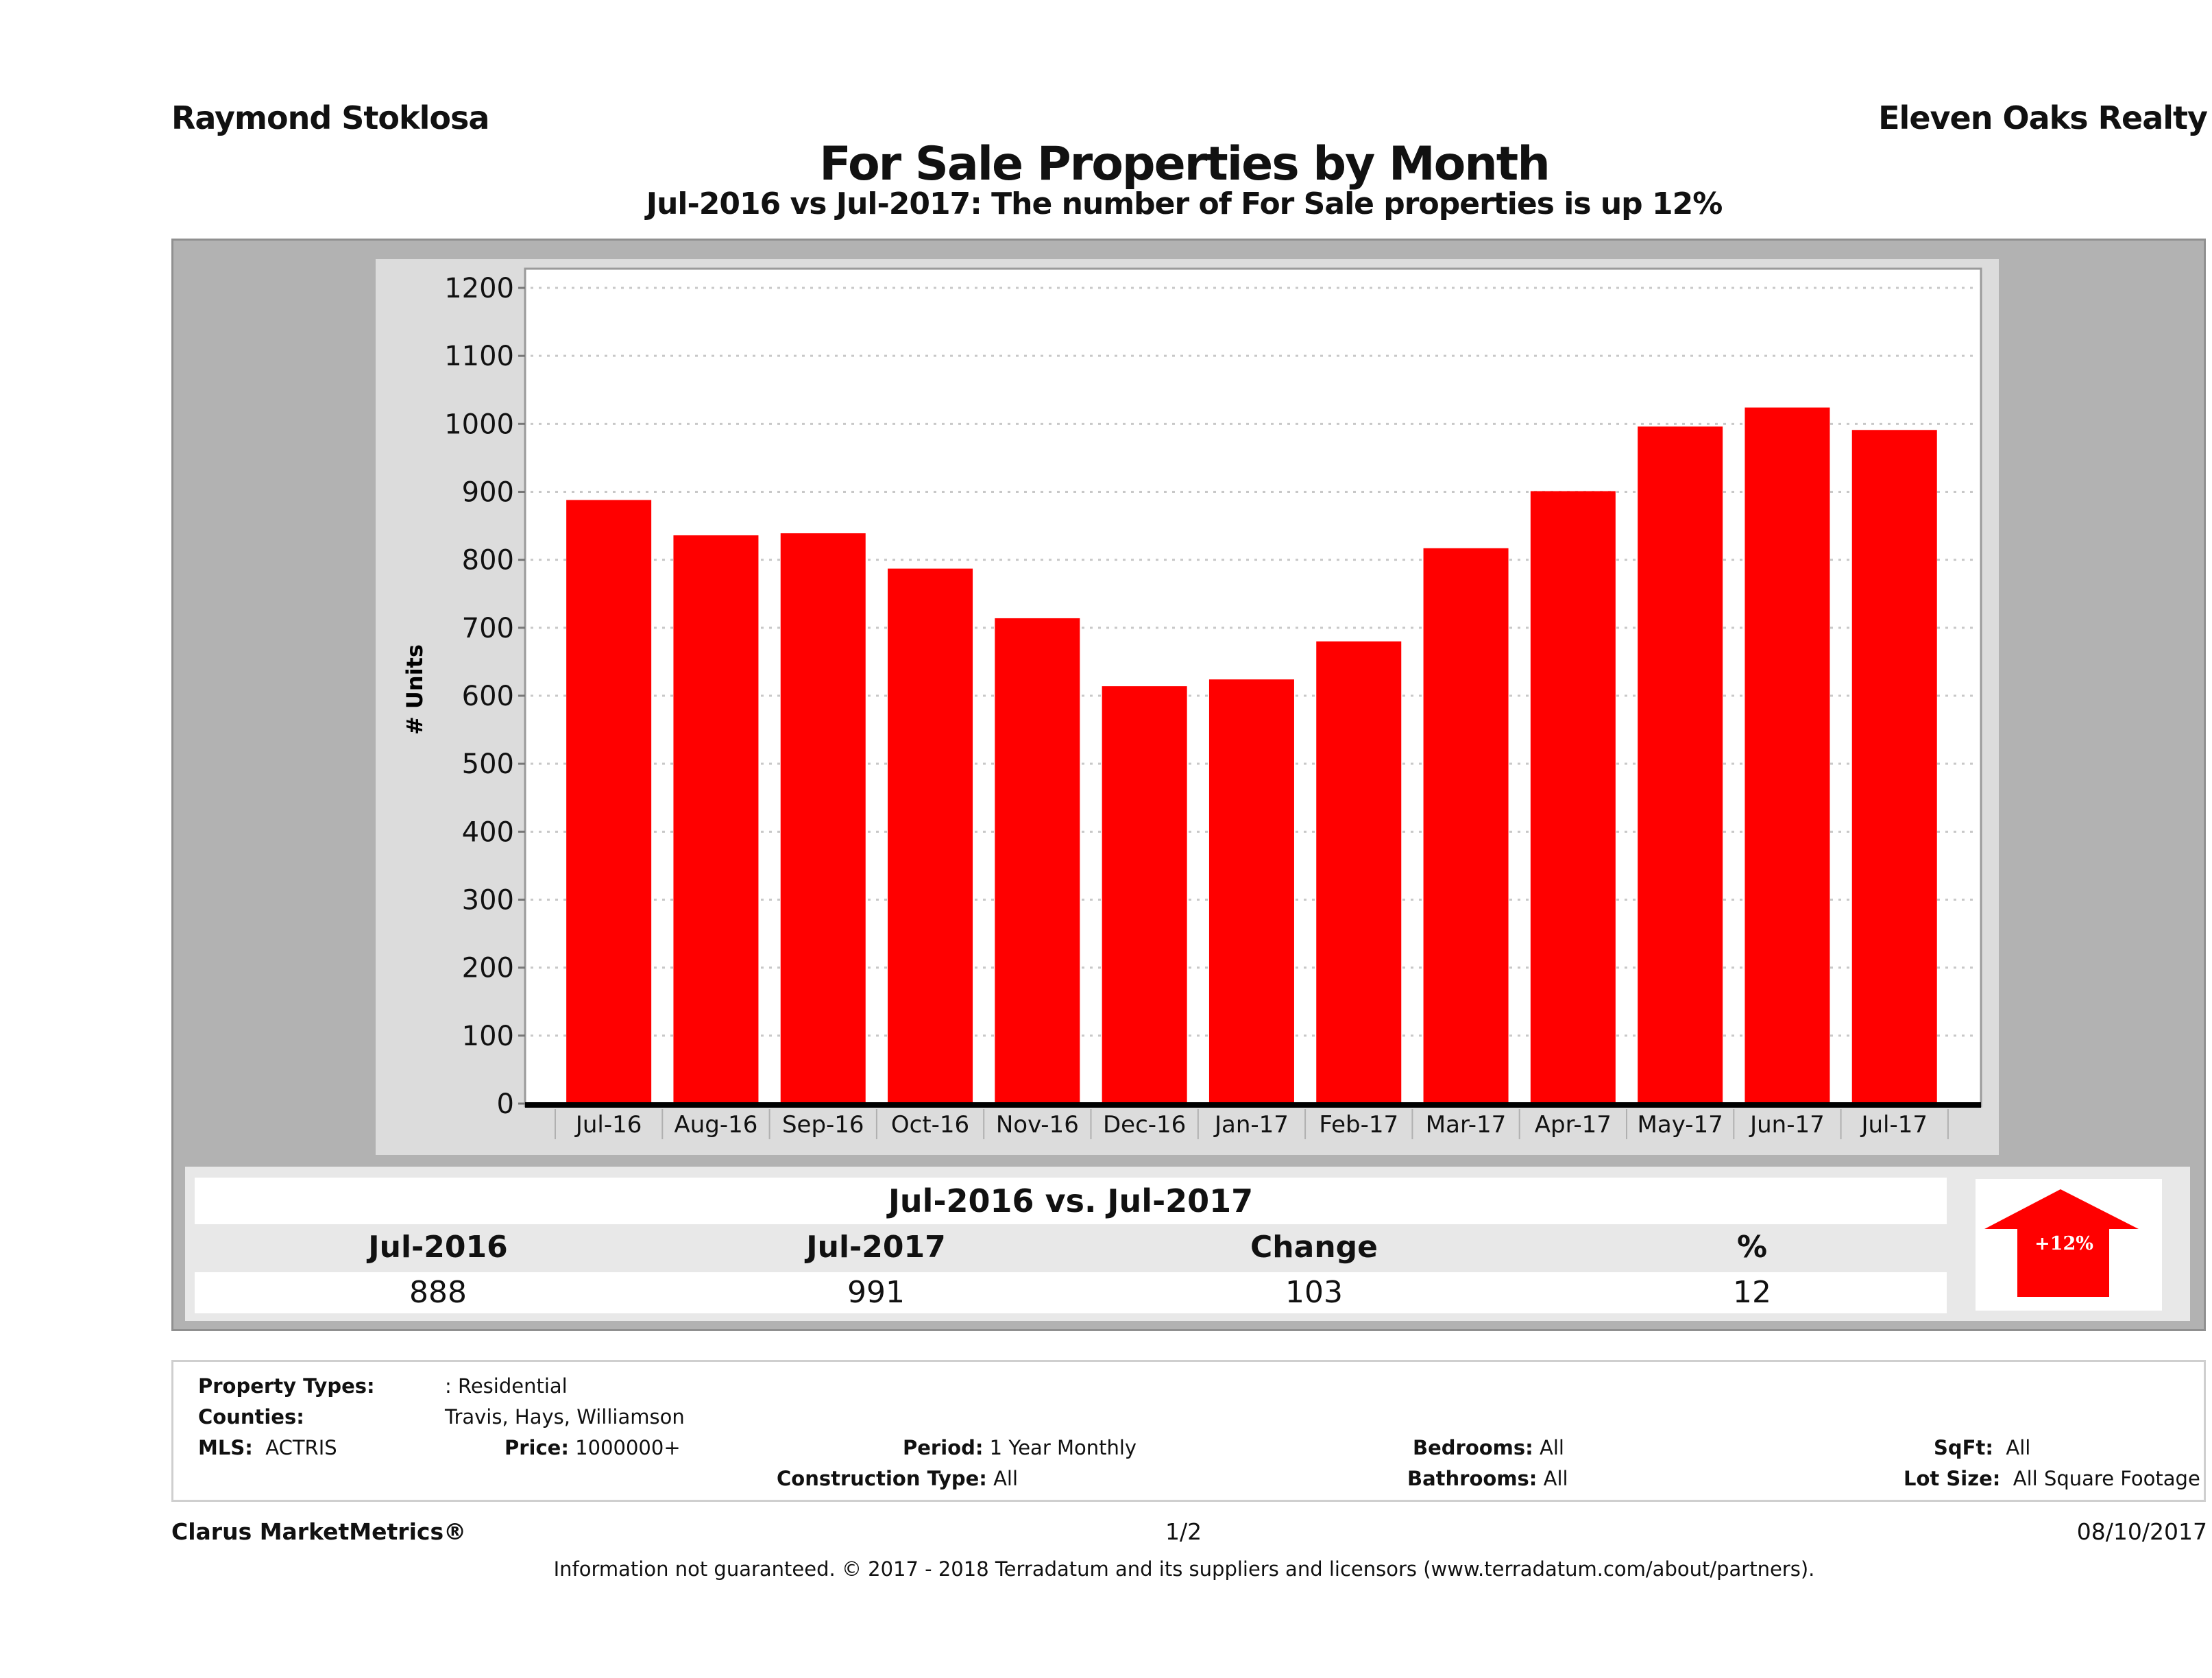  I want to click on x-tick-label: Jul-17, so click(1894, 1125).